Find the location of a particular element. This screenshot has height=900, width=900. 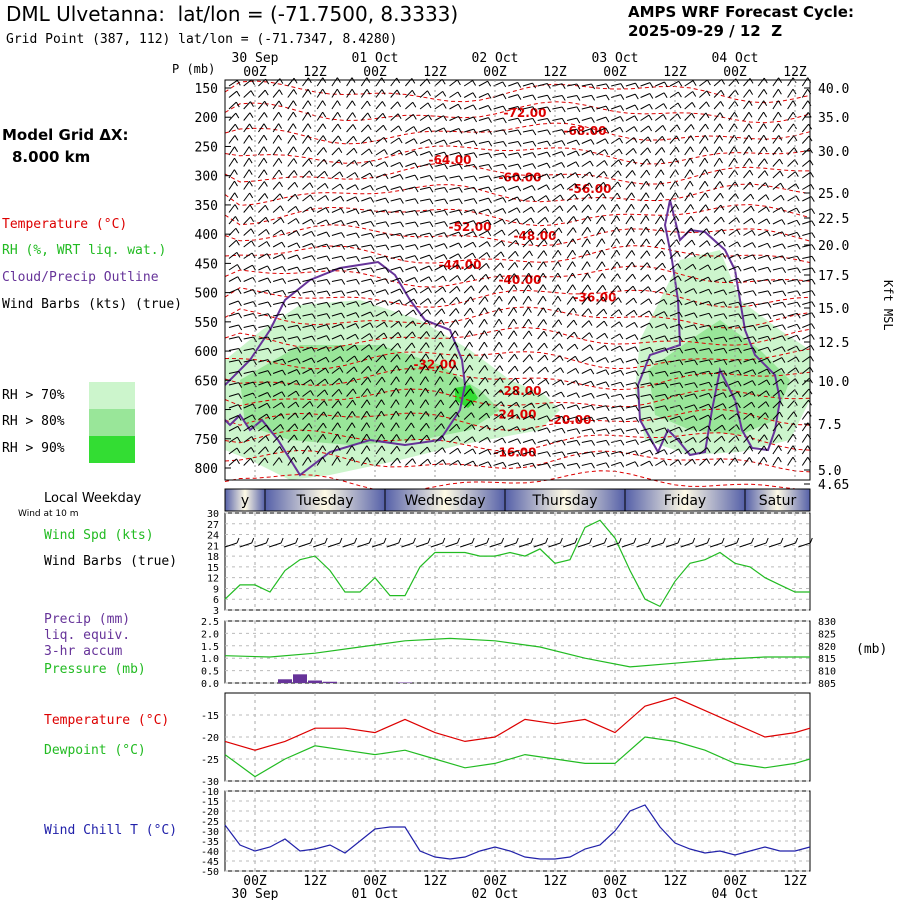

height-tick-label: 7.5 is located at coordinates (829, 425).